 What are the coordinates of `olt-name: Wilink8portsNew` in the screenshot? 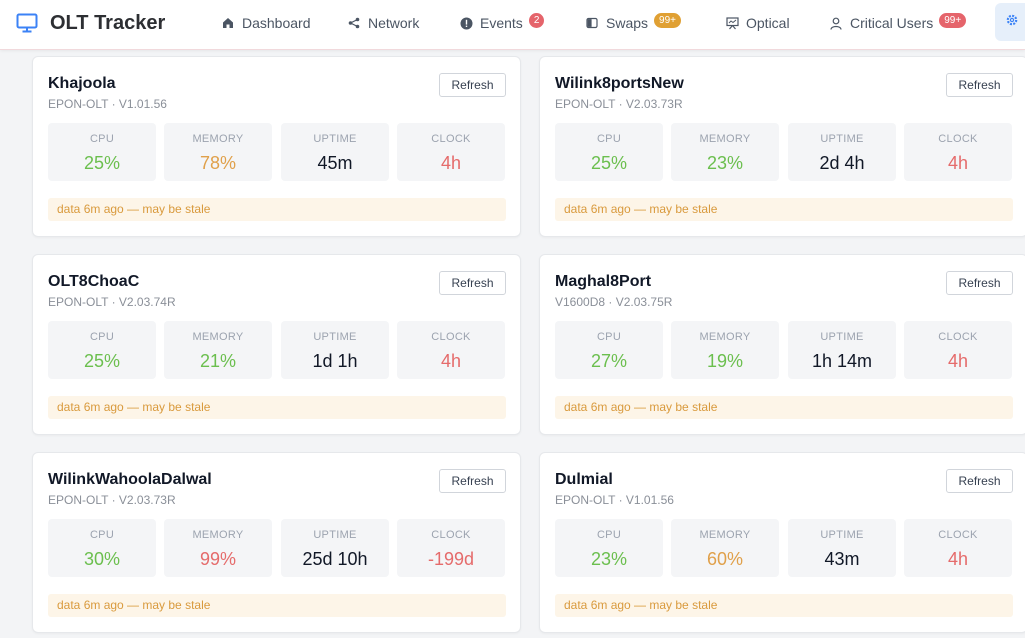 It's located at (619, 83).